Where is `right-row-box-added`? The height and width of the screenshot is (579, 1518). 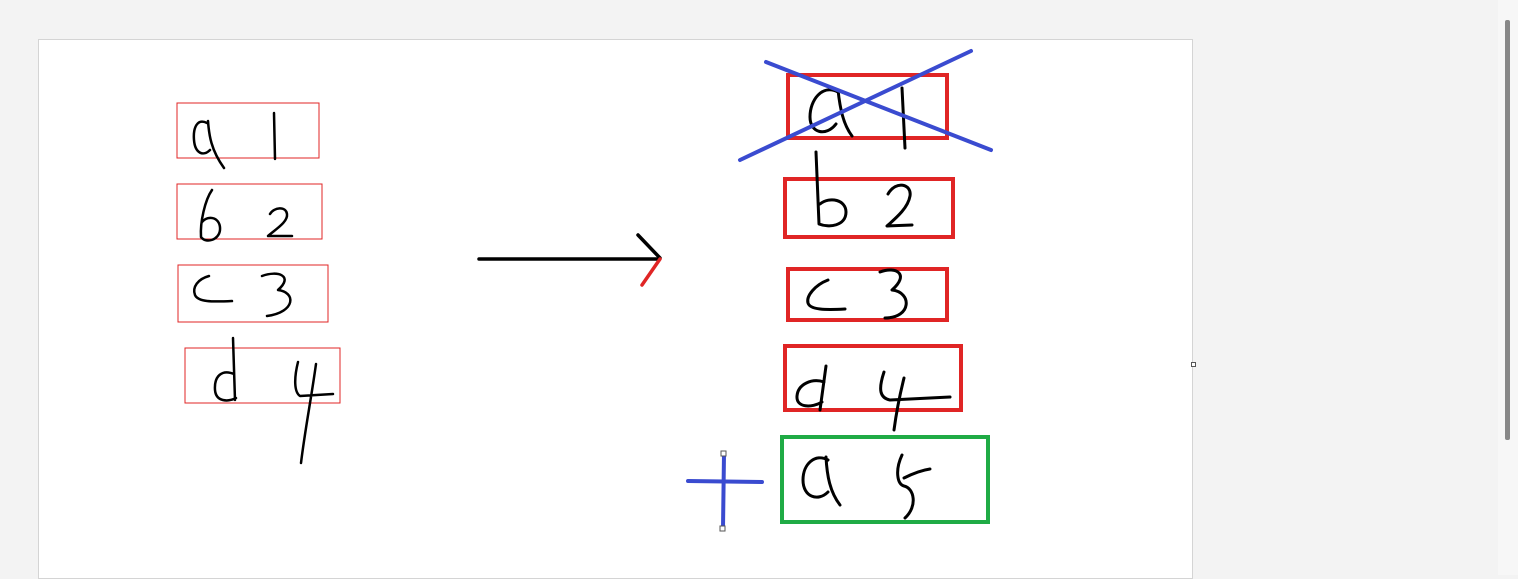 right-row-box-added is located at coordinates (885, 479).